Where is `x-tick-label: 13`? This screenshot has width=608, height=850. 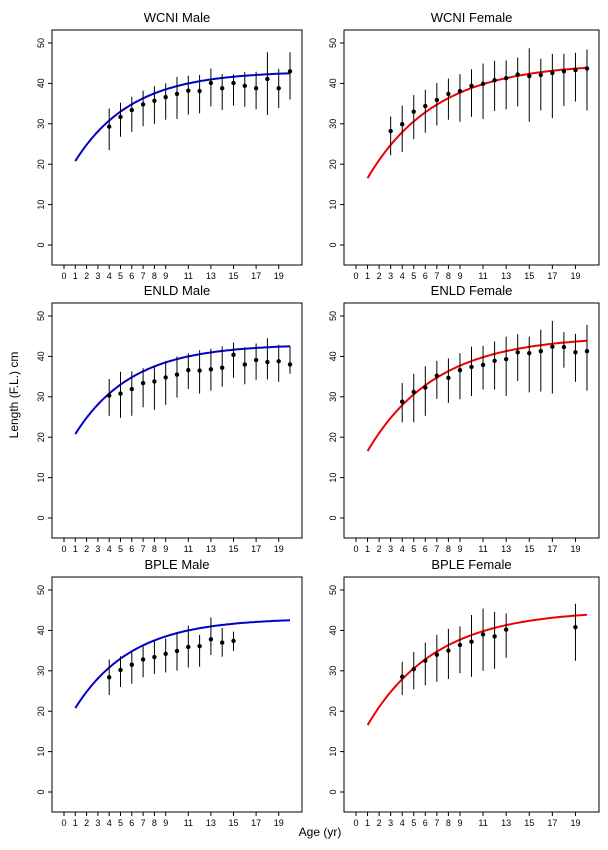 x-tick-label: 13 is located at coordinates (211, 276).